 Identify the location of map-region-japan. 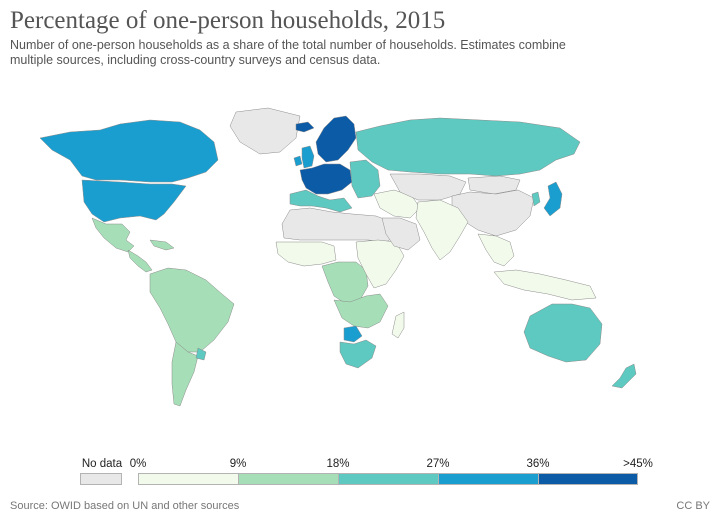
(553, 199).